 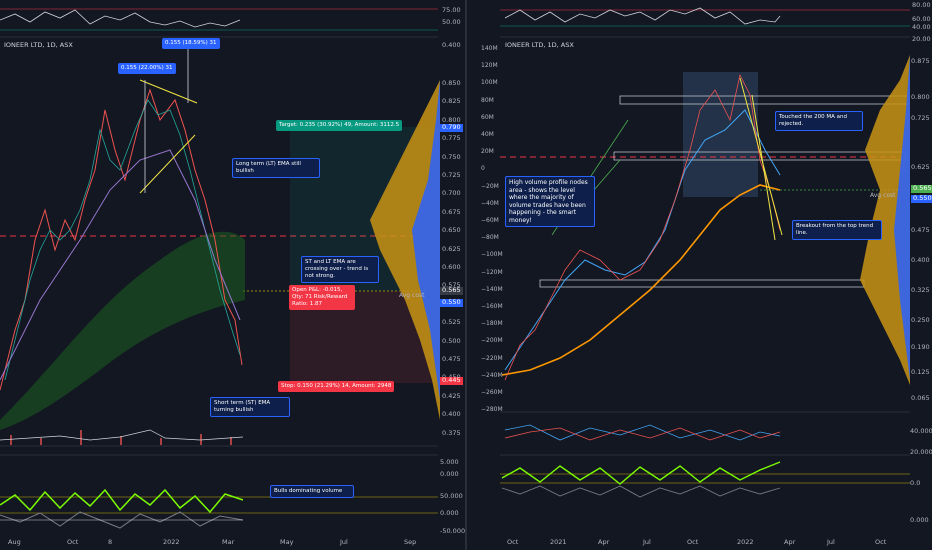 What do you see at coordinates (921, 19) in the screenshot?
I see `rsi-axis-label: 60.00` at bounding box center [921, 19].